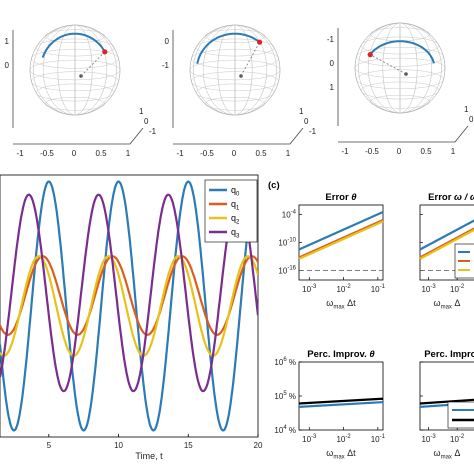 The height and width of the screenshot is (474, 474). Describe the element at coordinates (287, 243) in the screenshot. I see `y-tick-label: 10-10` at that location.